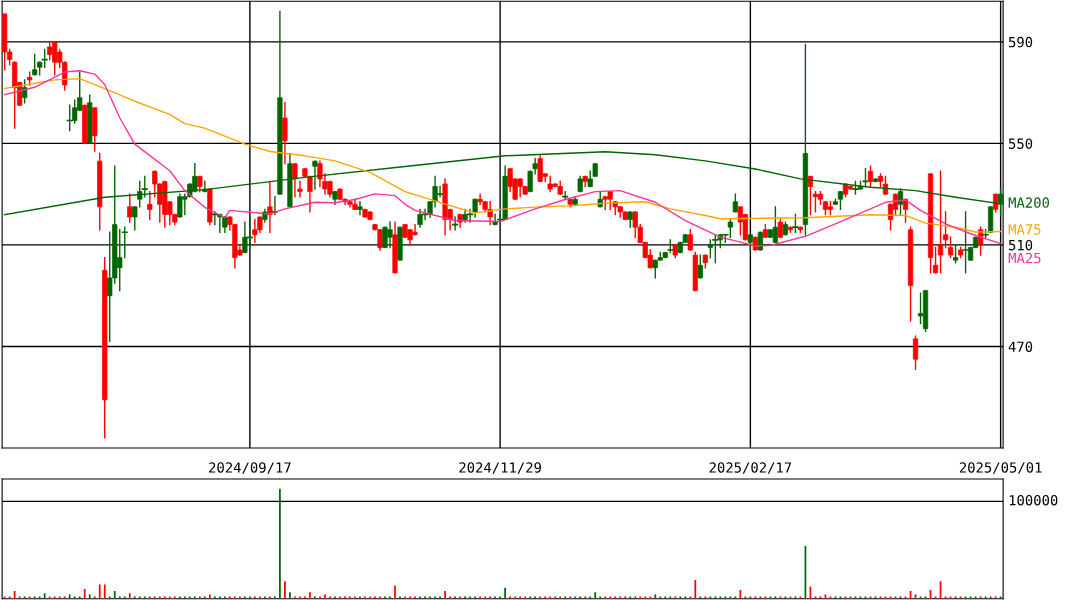 Image resolution: width=1065 pixels, height=600 pixels. I want to click on y-tick-label: 550, so click(1020, 143).